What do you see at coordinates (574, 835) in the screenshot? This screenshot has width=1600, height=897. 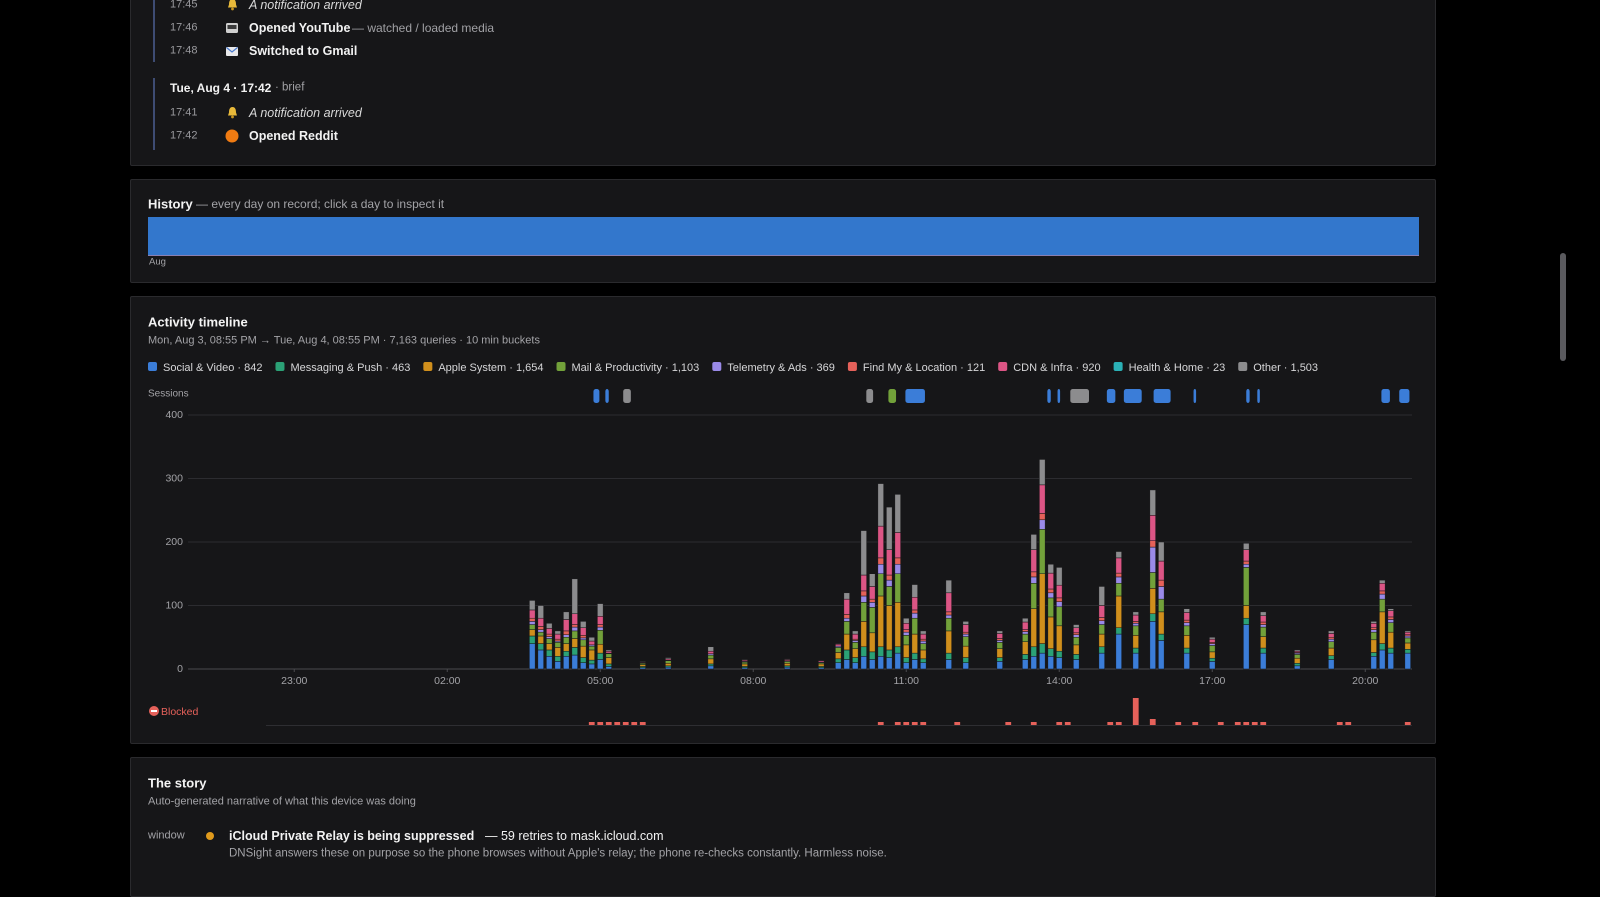 I see `story-item-detail: — 59 retries to mask.icloud.com` at bounding box center [574, 835].